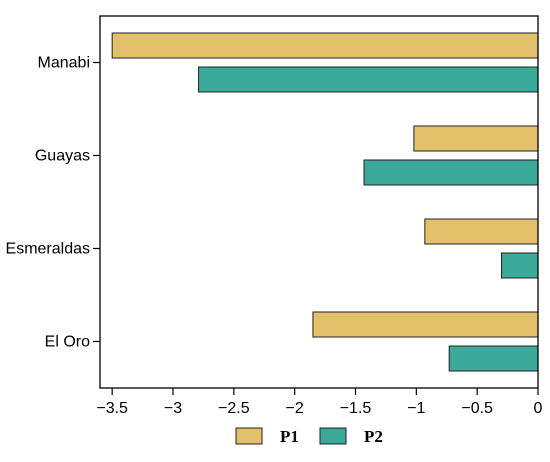 Image resolution: width=550 pixels, height=462 pixels. I want to click on legend-label-p1: P1, so click(289, 436).